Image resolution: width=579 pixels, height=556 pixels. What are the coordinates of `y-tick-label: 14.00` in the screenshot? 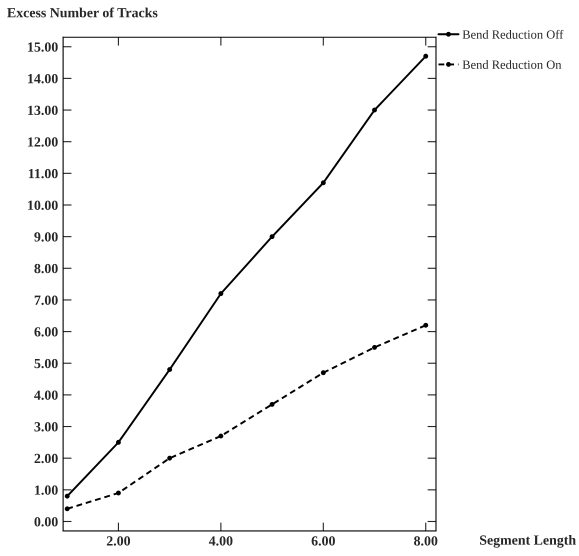 It's located at (43, 79).